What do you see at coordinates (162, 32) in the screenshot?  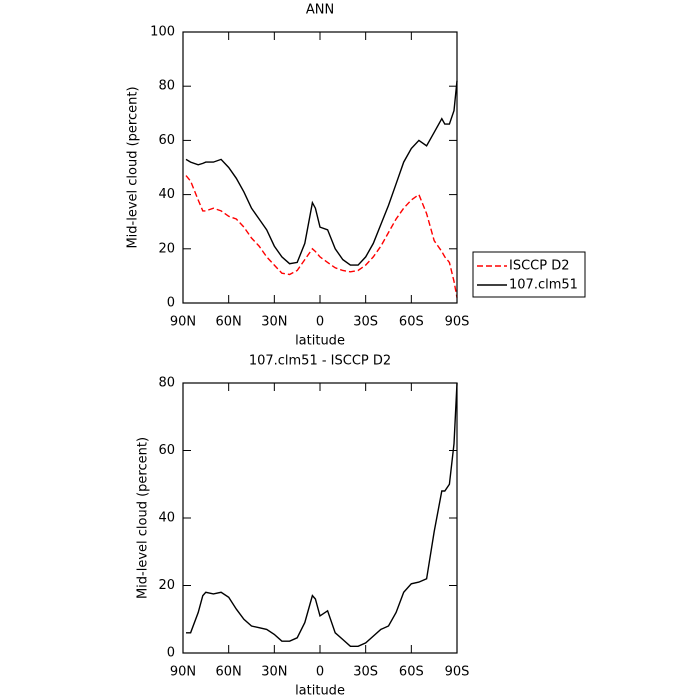 I see `y-tick-label: 100` at bounding box center [162, 32].